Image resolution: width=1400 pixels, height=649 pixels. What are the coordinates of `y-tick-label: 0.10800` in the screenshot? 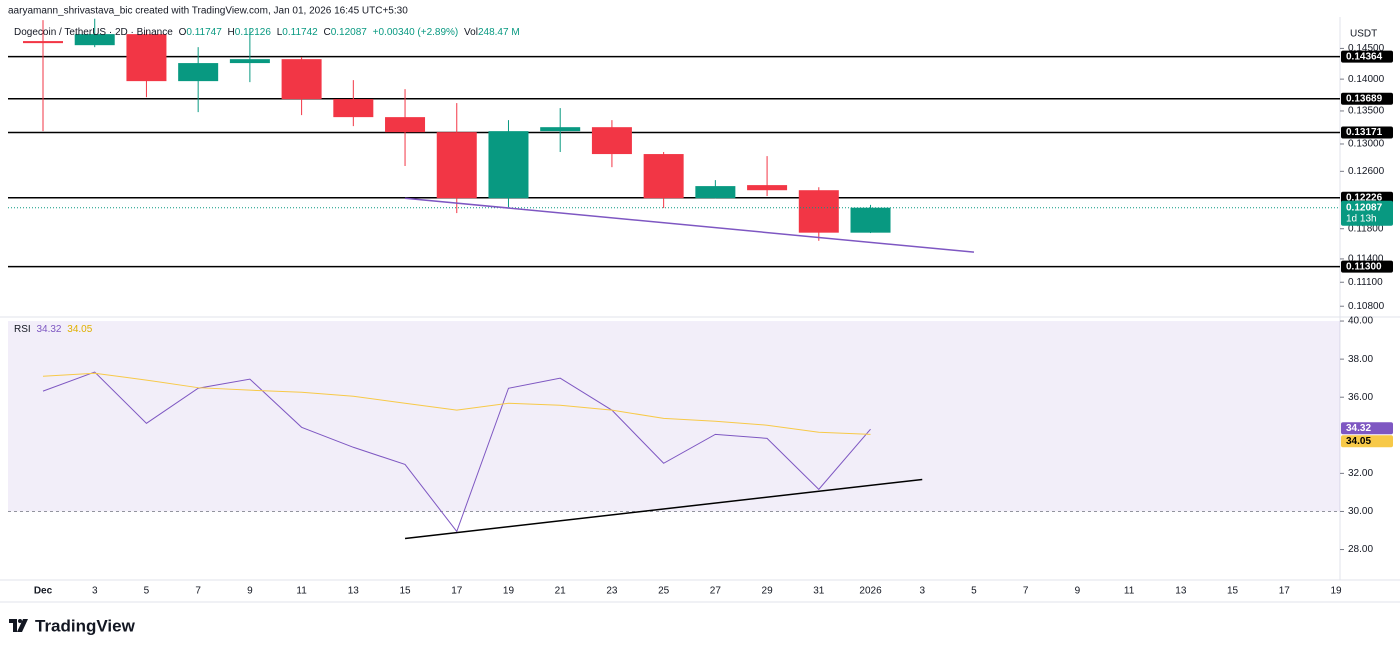 It's located at (1366, 306).